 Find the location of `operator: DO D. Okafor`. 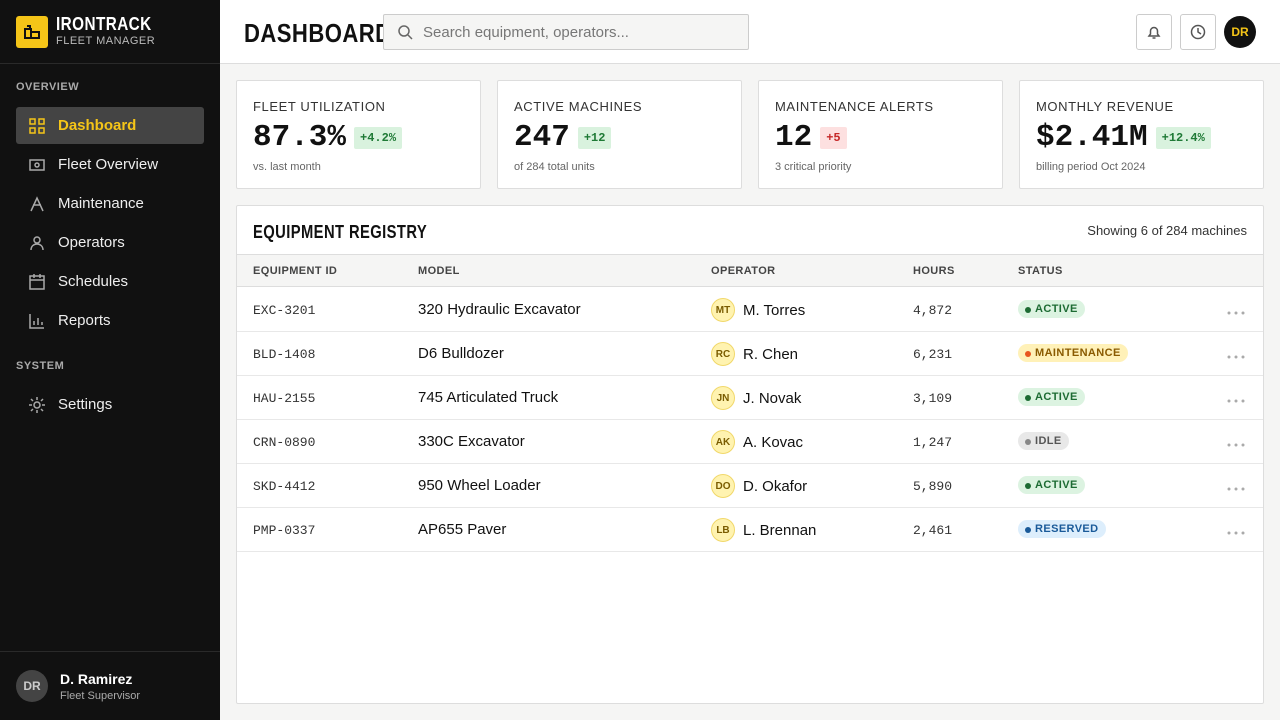

operator: DO D. Okafor is located at coordinates (759, 486).